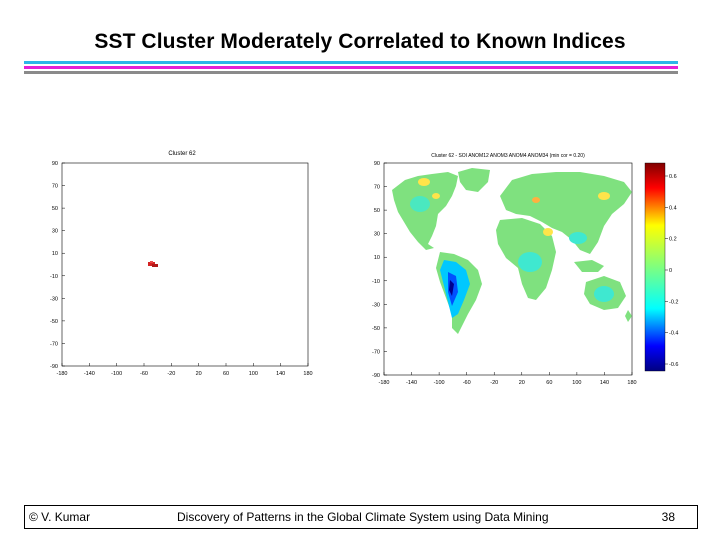 This screenshot has width=720, height=540. I want to click on colorbar-tick-label: 0, so click(670, 271).